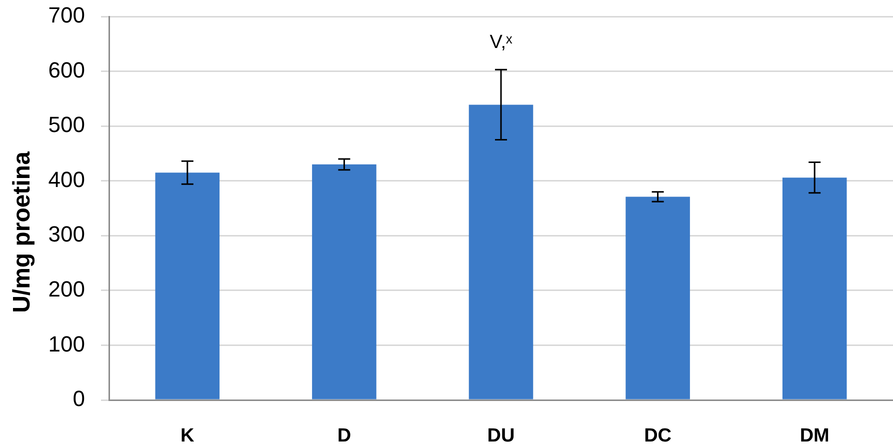 The width and height of the screenshot is (893, 446). Describe the element at coordinates (187, 436) in the screenshot. I see `x-tick-label: K` at that location.